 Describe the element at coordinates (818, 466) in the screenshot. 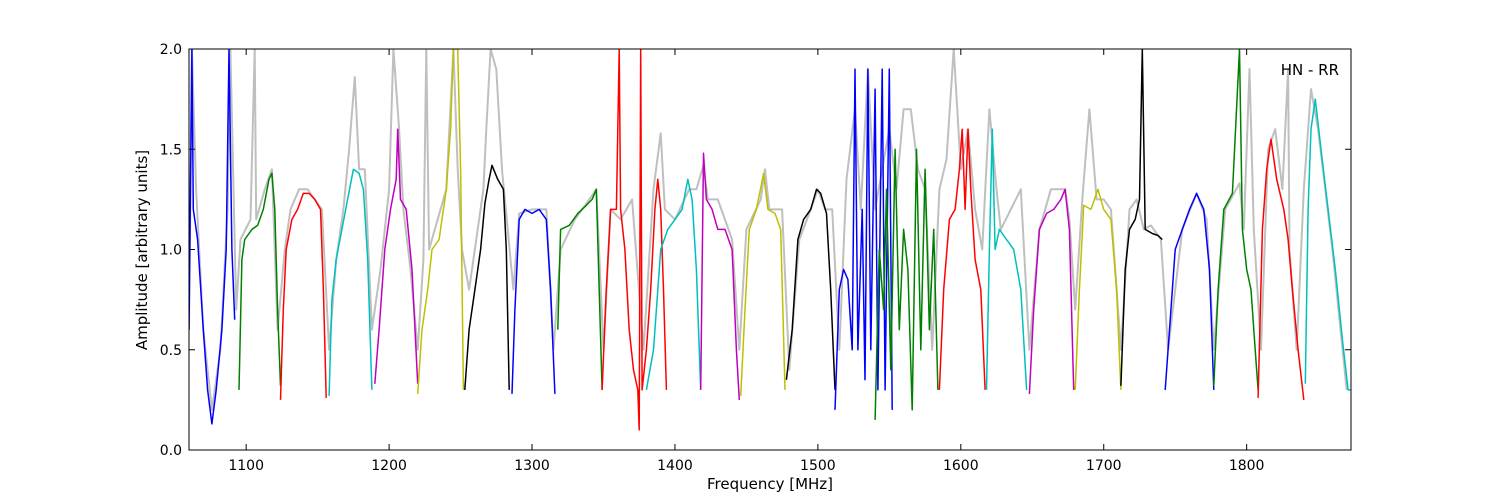

I see `x-tick-label: 1500` at that location.